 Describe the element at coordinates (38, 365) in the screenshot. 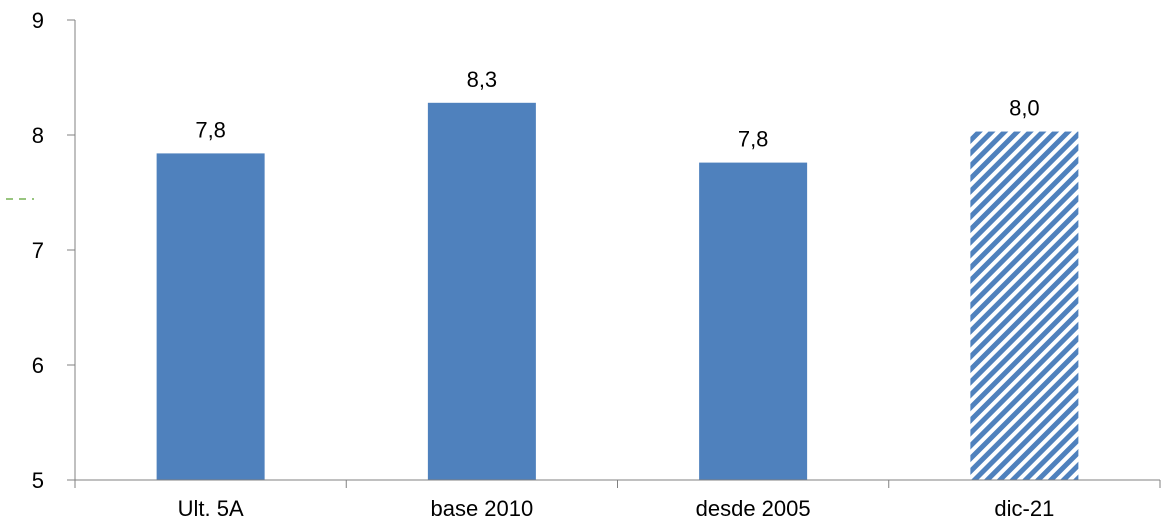

I see `y-tick-label-6: 6` at that location.